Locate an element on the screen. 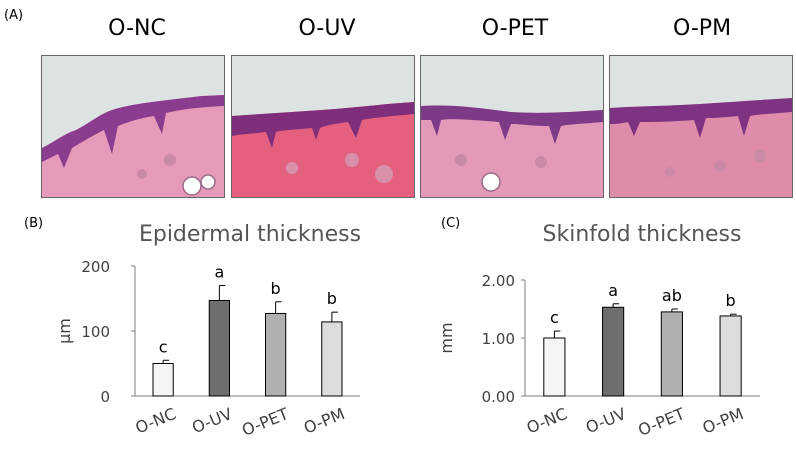 This screenshot has width=796, height=462. y-axis-label: mm is located at coordinates (446, 337).